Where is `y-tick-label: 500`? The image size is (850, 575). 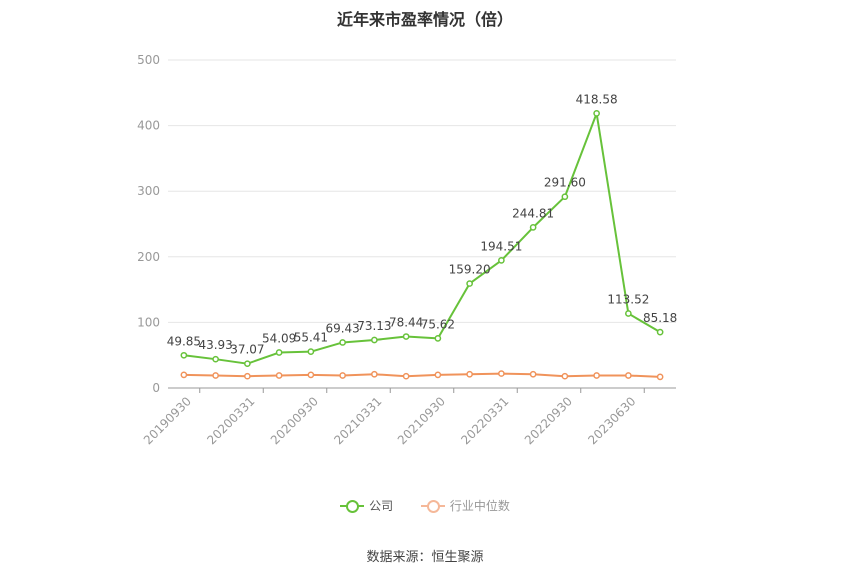 y-tick-label: 500 is located at coordinates (148, 60).